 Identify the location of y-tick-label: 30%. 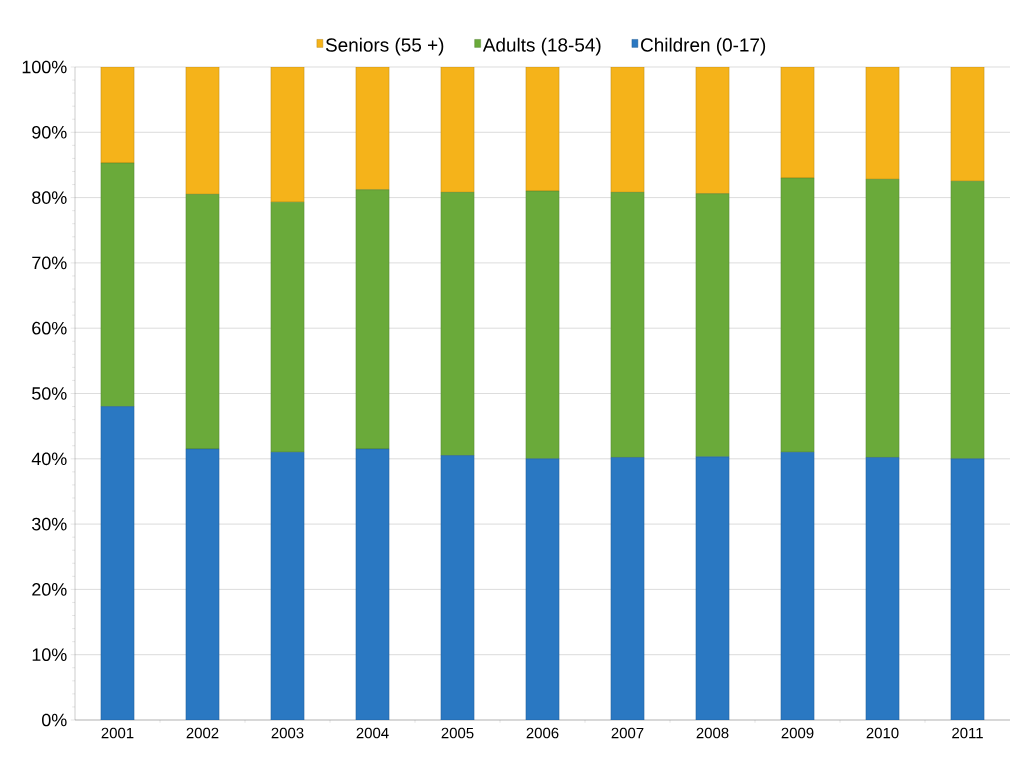
(49, 524).